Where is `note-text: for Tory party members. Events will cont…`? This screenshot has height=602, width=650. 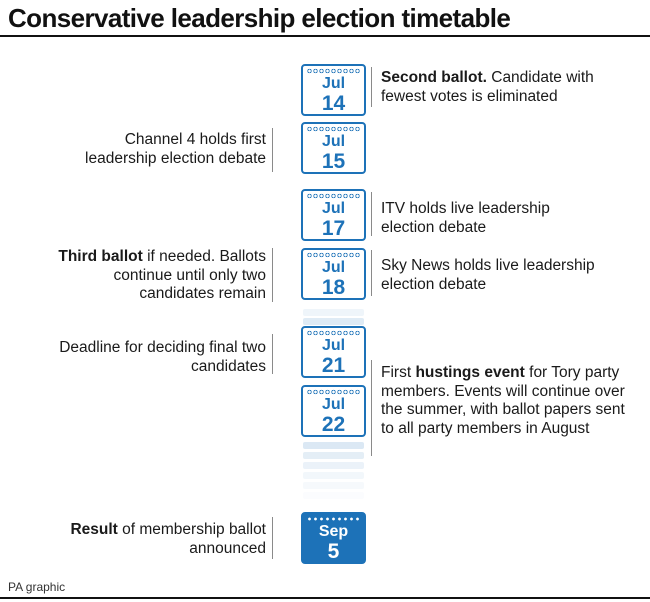 note-text: for Tory party members. Events will cont… is located at coordinates (503, 400).